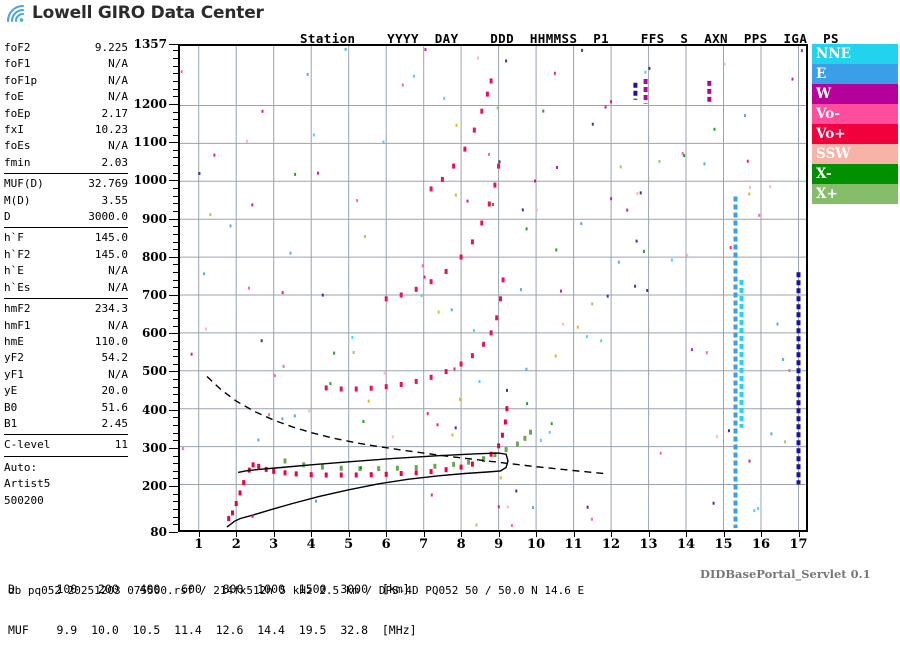 The image size is (900, 651). Describe the element at coordinates (798, 544) in the screenshot. I see `x-tick-label: 17` at that location.